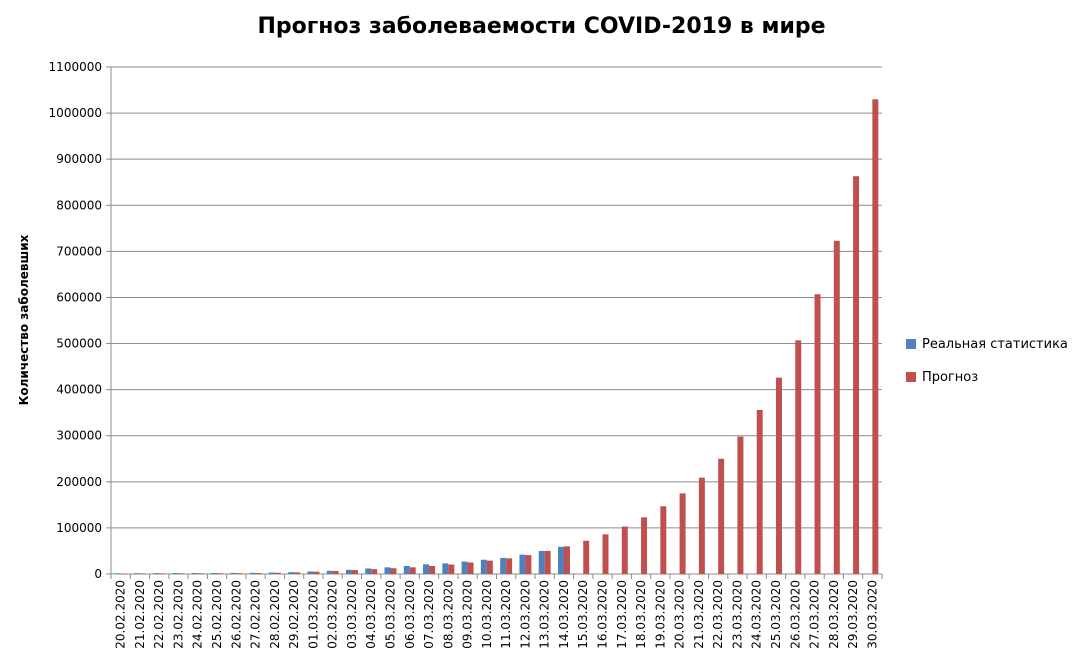  I want to click on x-tick-label: 14.03.2020, so click(564, 614).